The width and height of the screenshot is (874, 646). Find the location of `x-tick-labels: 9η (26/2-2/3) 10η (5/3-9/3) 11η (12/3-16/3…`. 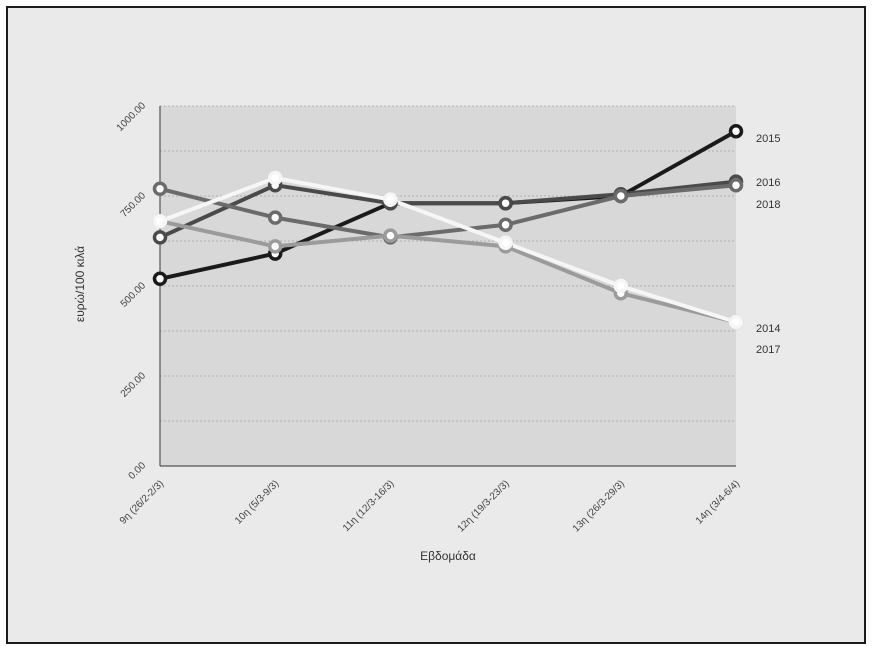

x-tick-labels: 9η (26/2-2/3) 10η (5/3-9/3) 11η (12/3-16/3… is located at coordinates (430, 506).